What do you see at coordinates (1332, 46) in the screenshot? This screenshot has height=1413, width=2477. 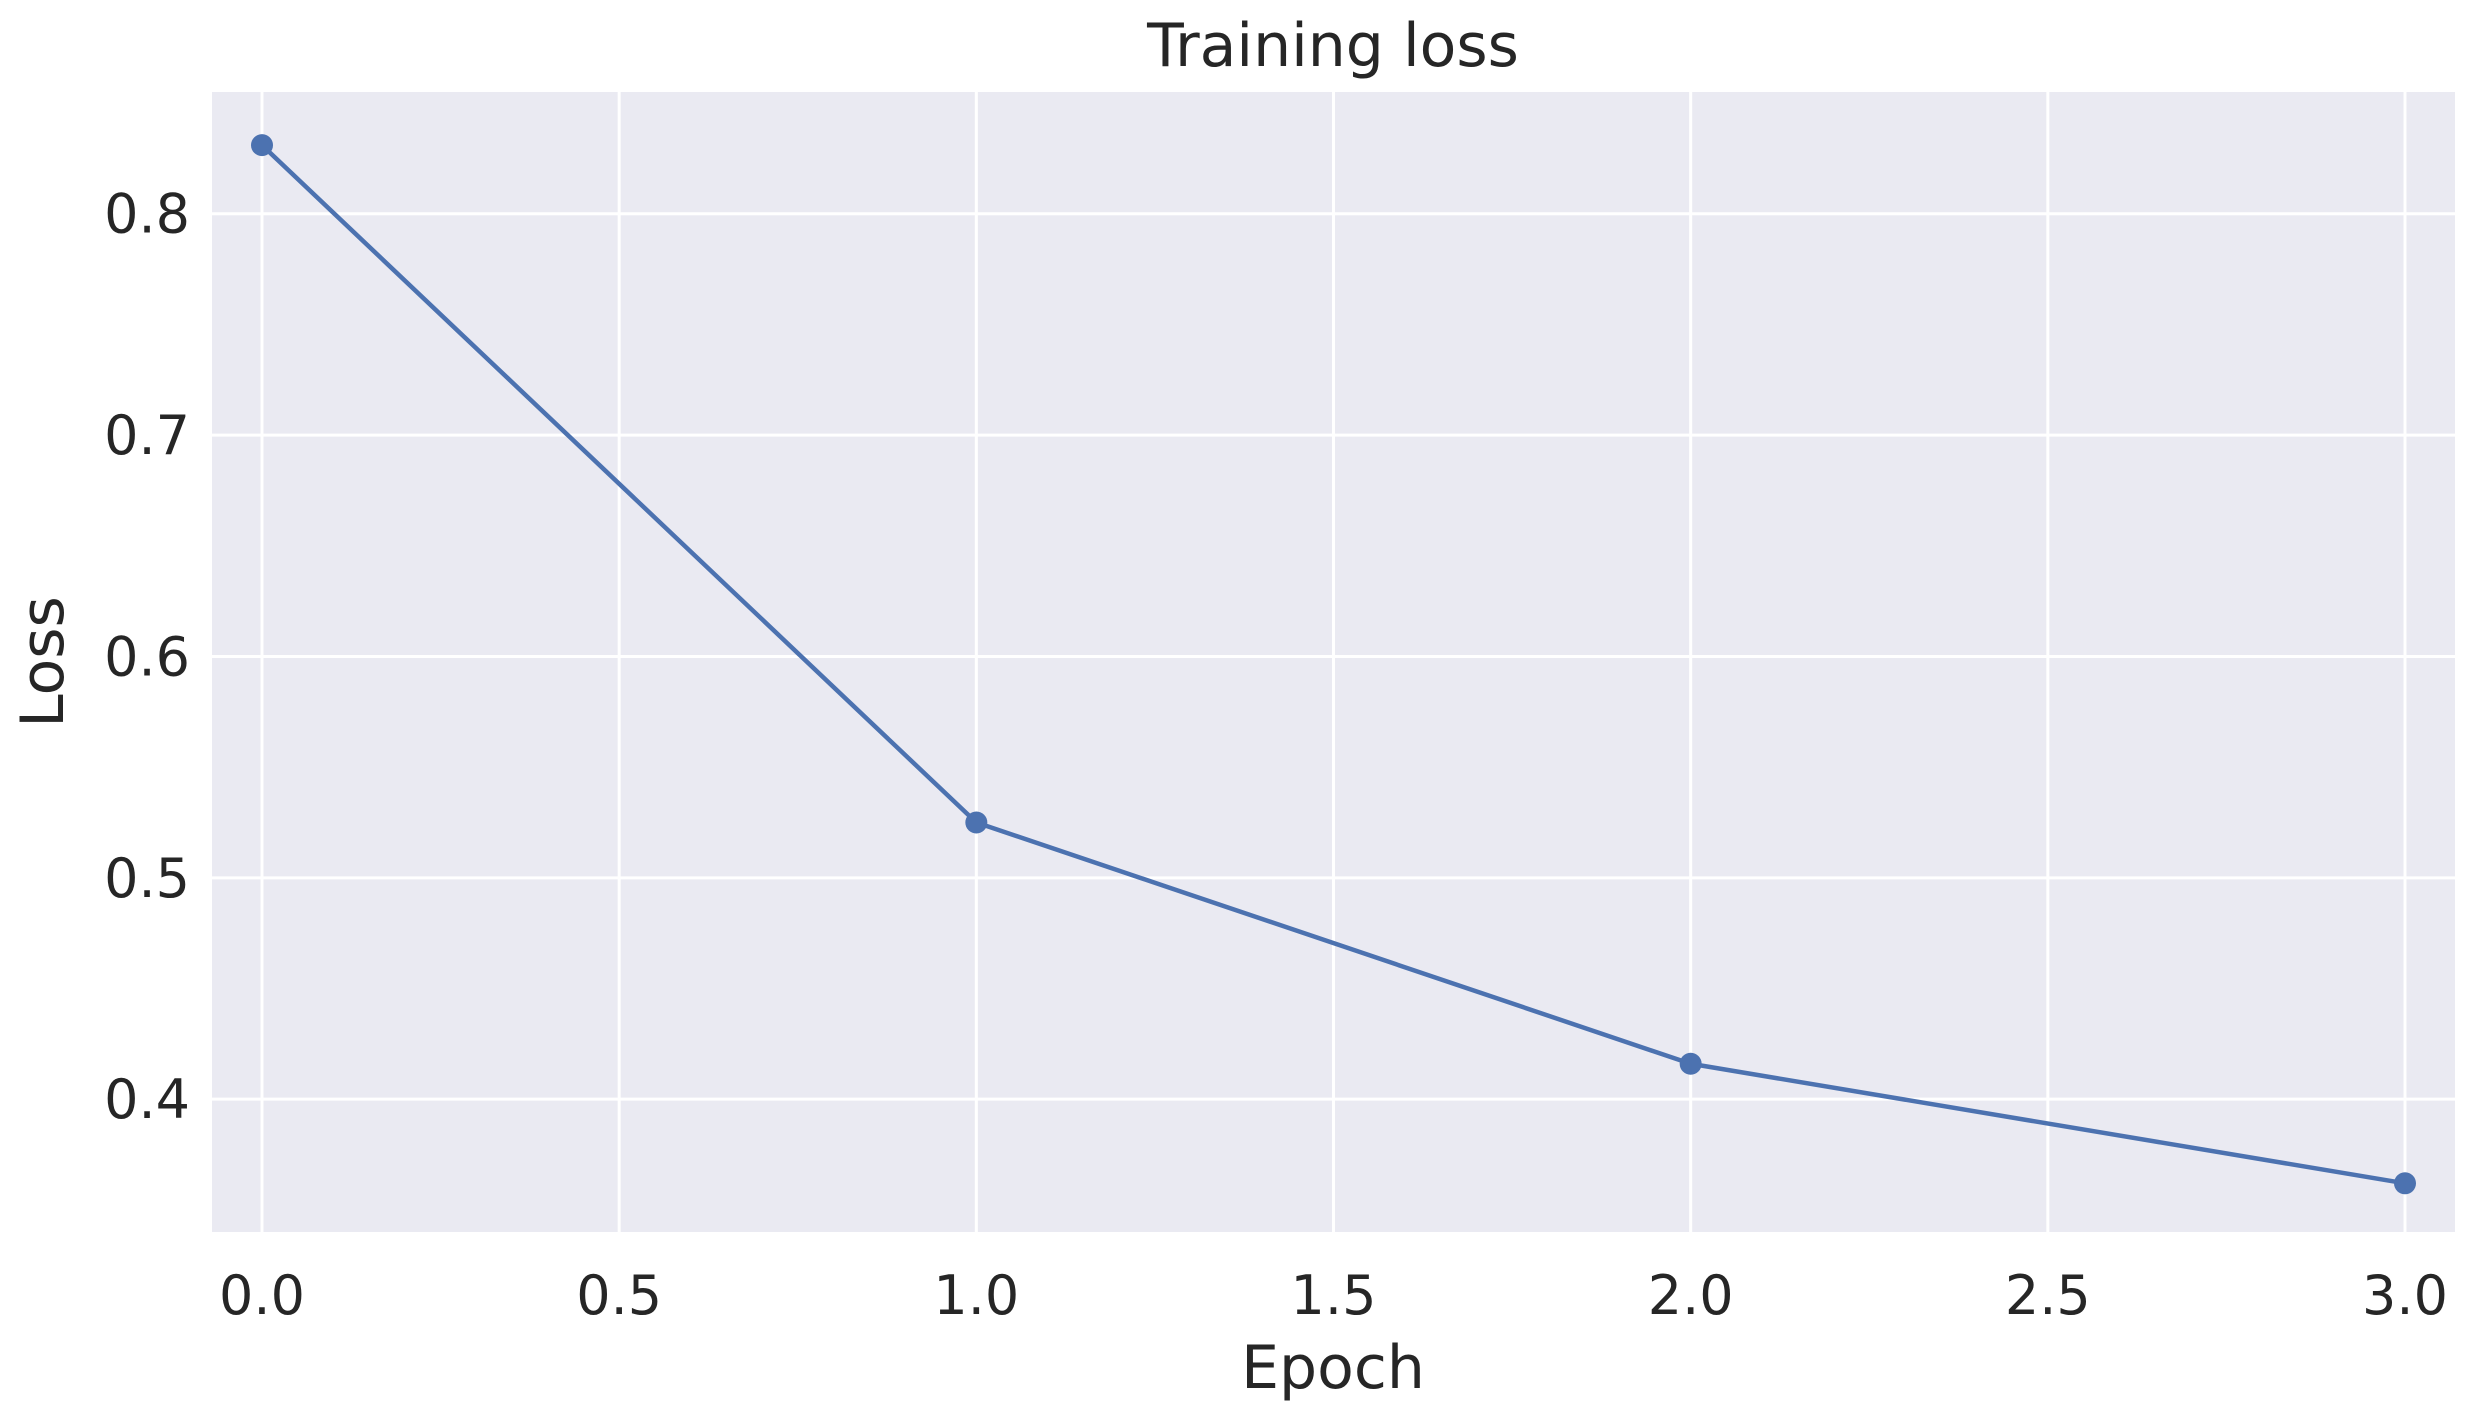 I see `chart-title: Training loss` at bounding box center [1332, 46].